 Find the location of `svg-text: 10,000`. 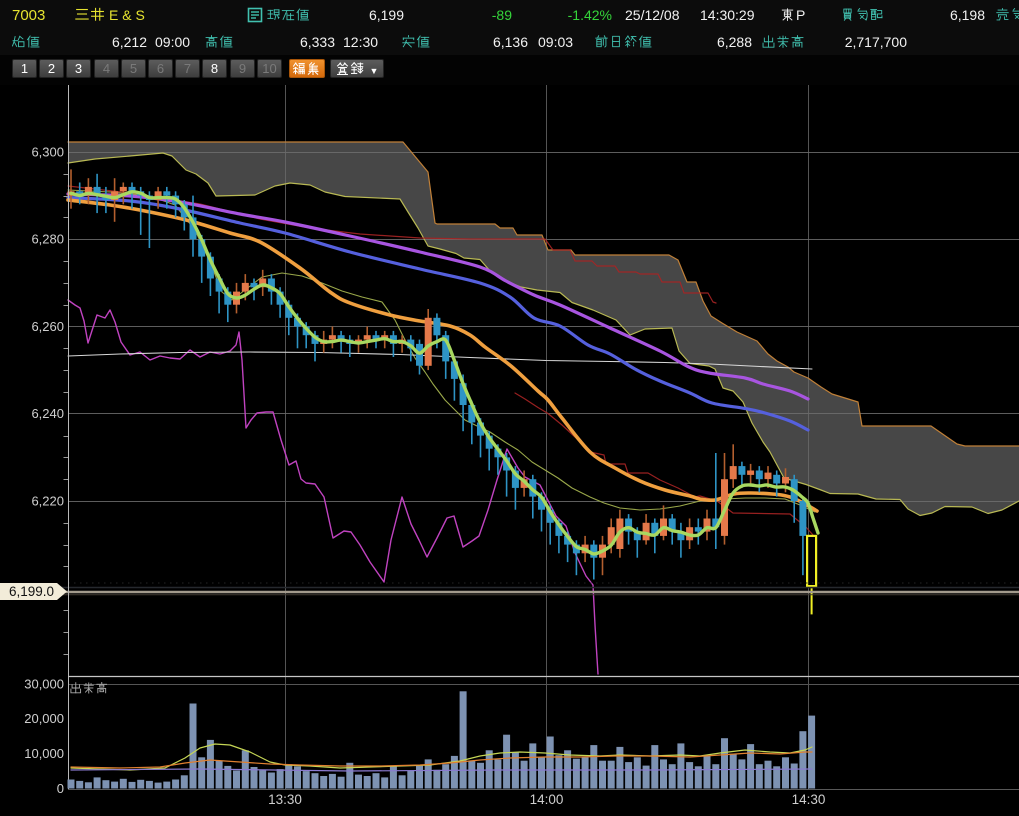

svg-text: 10,000 is located at coordinates (44, 753).